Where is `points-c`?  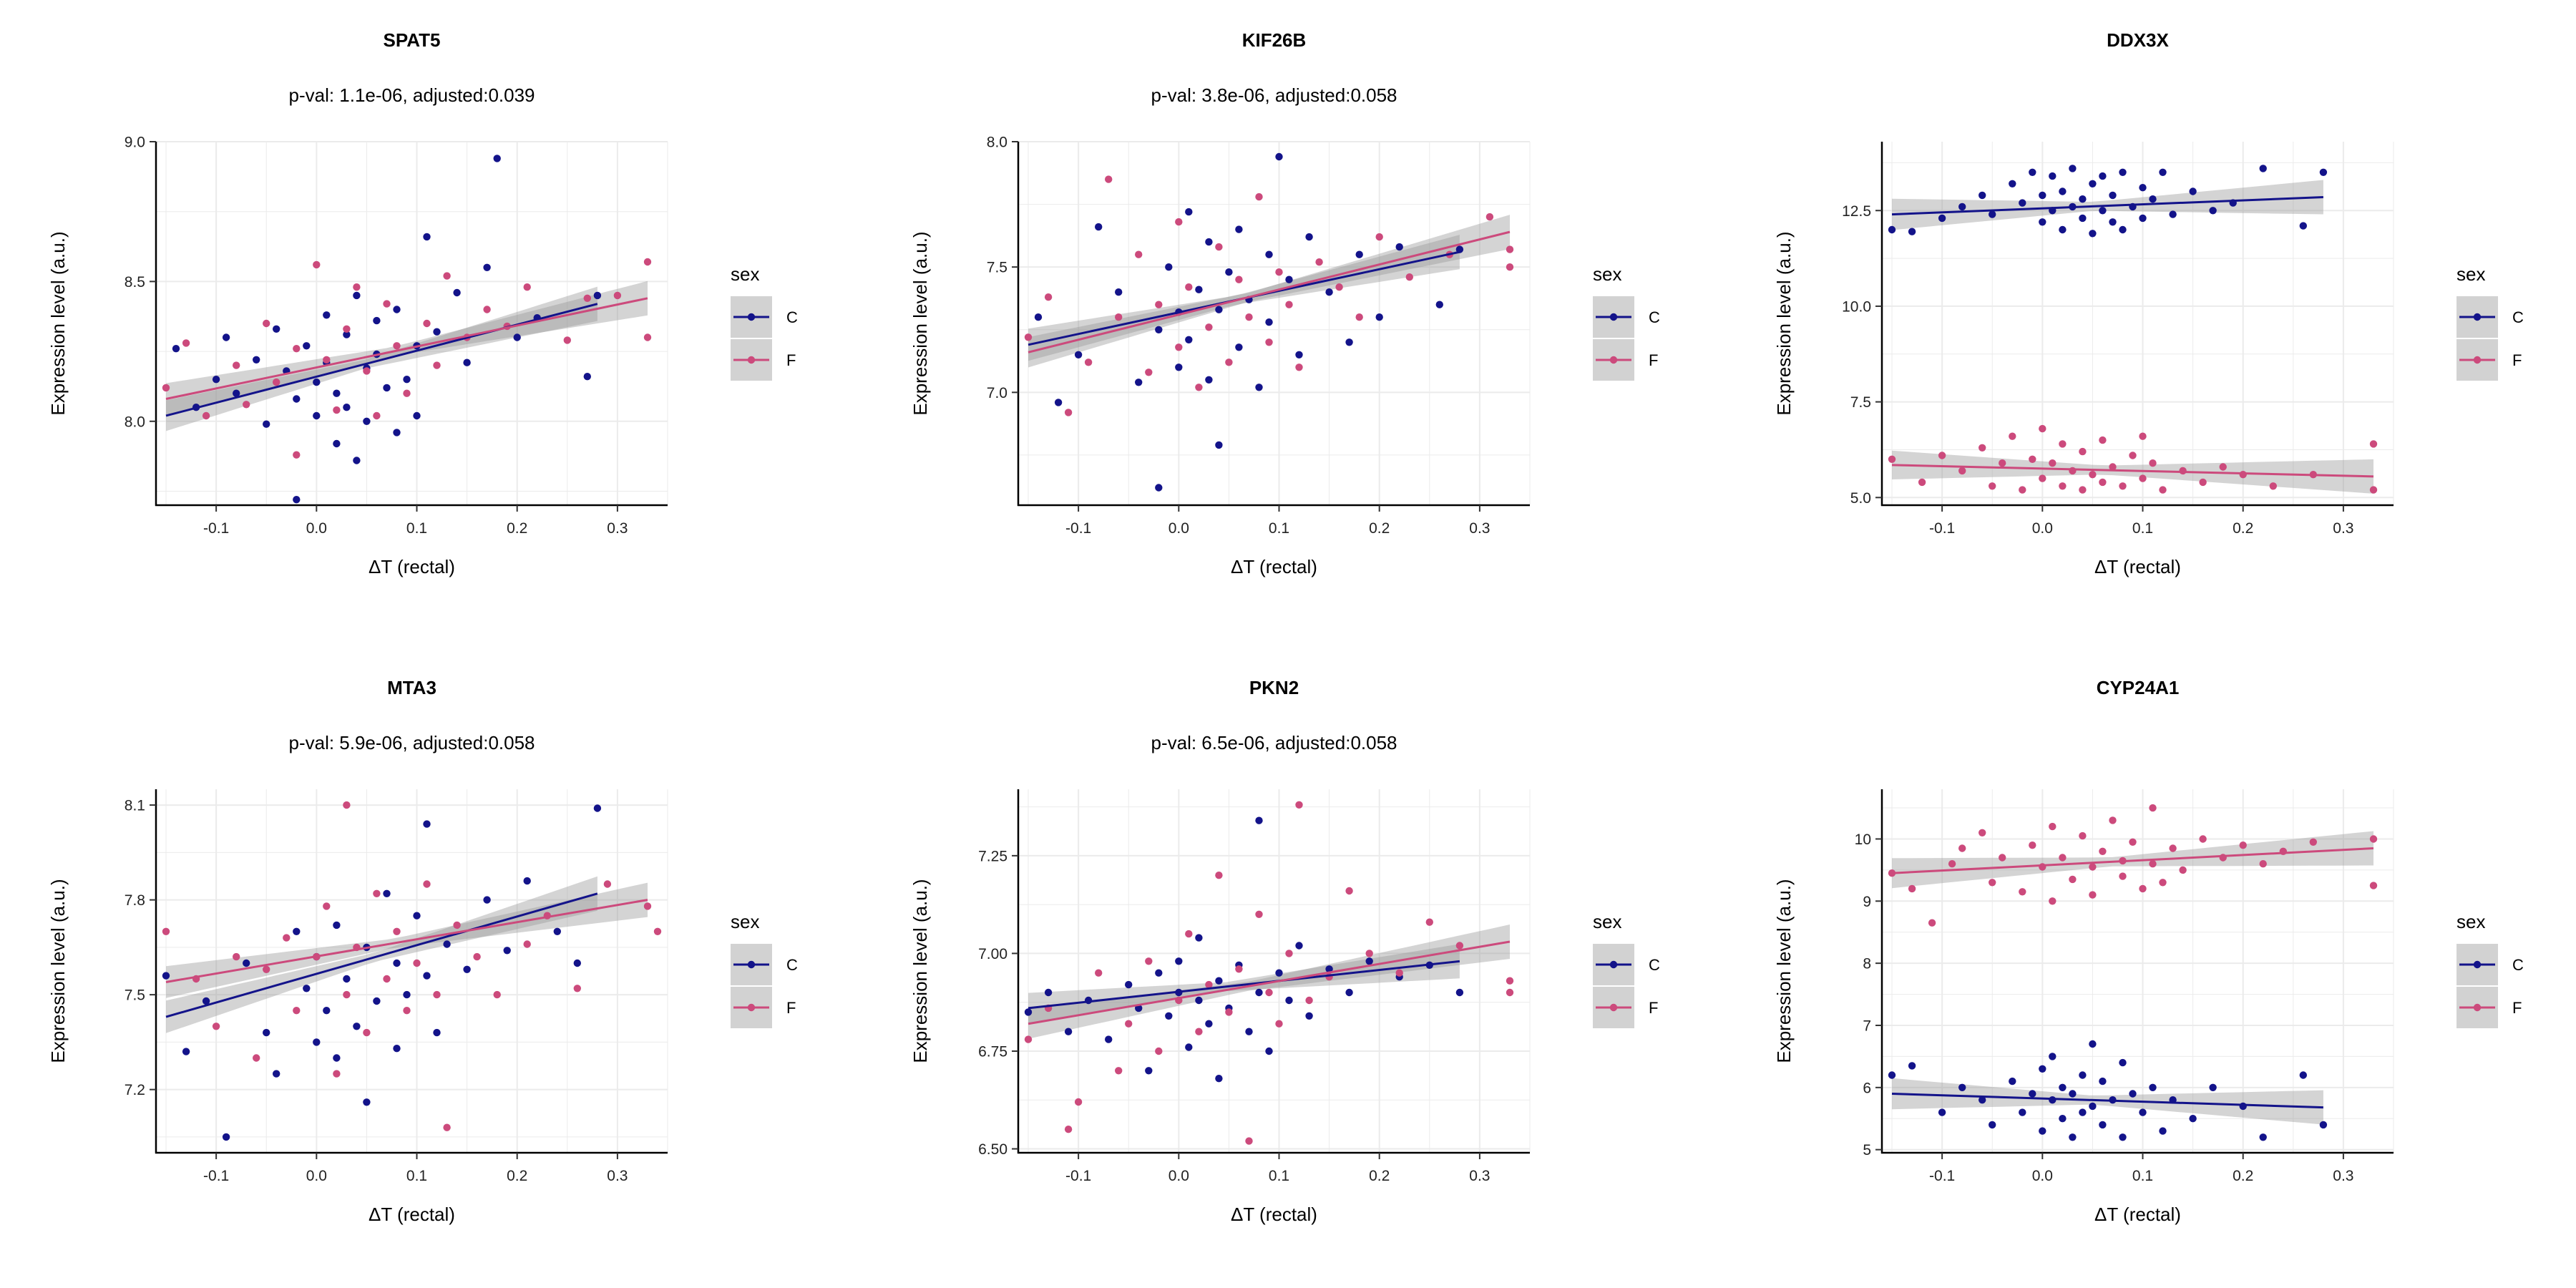
points-c is located at coordinates (2108, 201).